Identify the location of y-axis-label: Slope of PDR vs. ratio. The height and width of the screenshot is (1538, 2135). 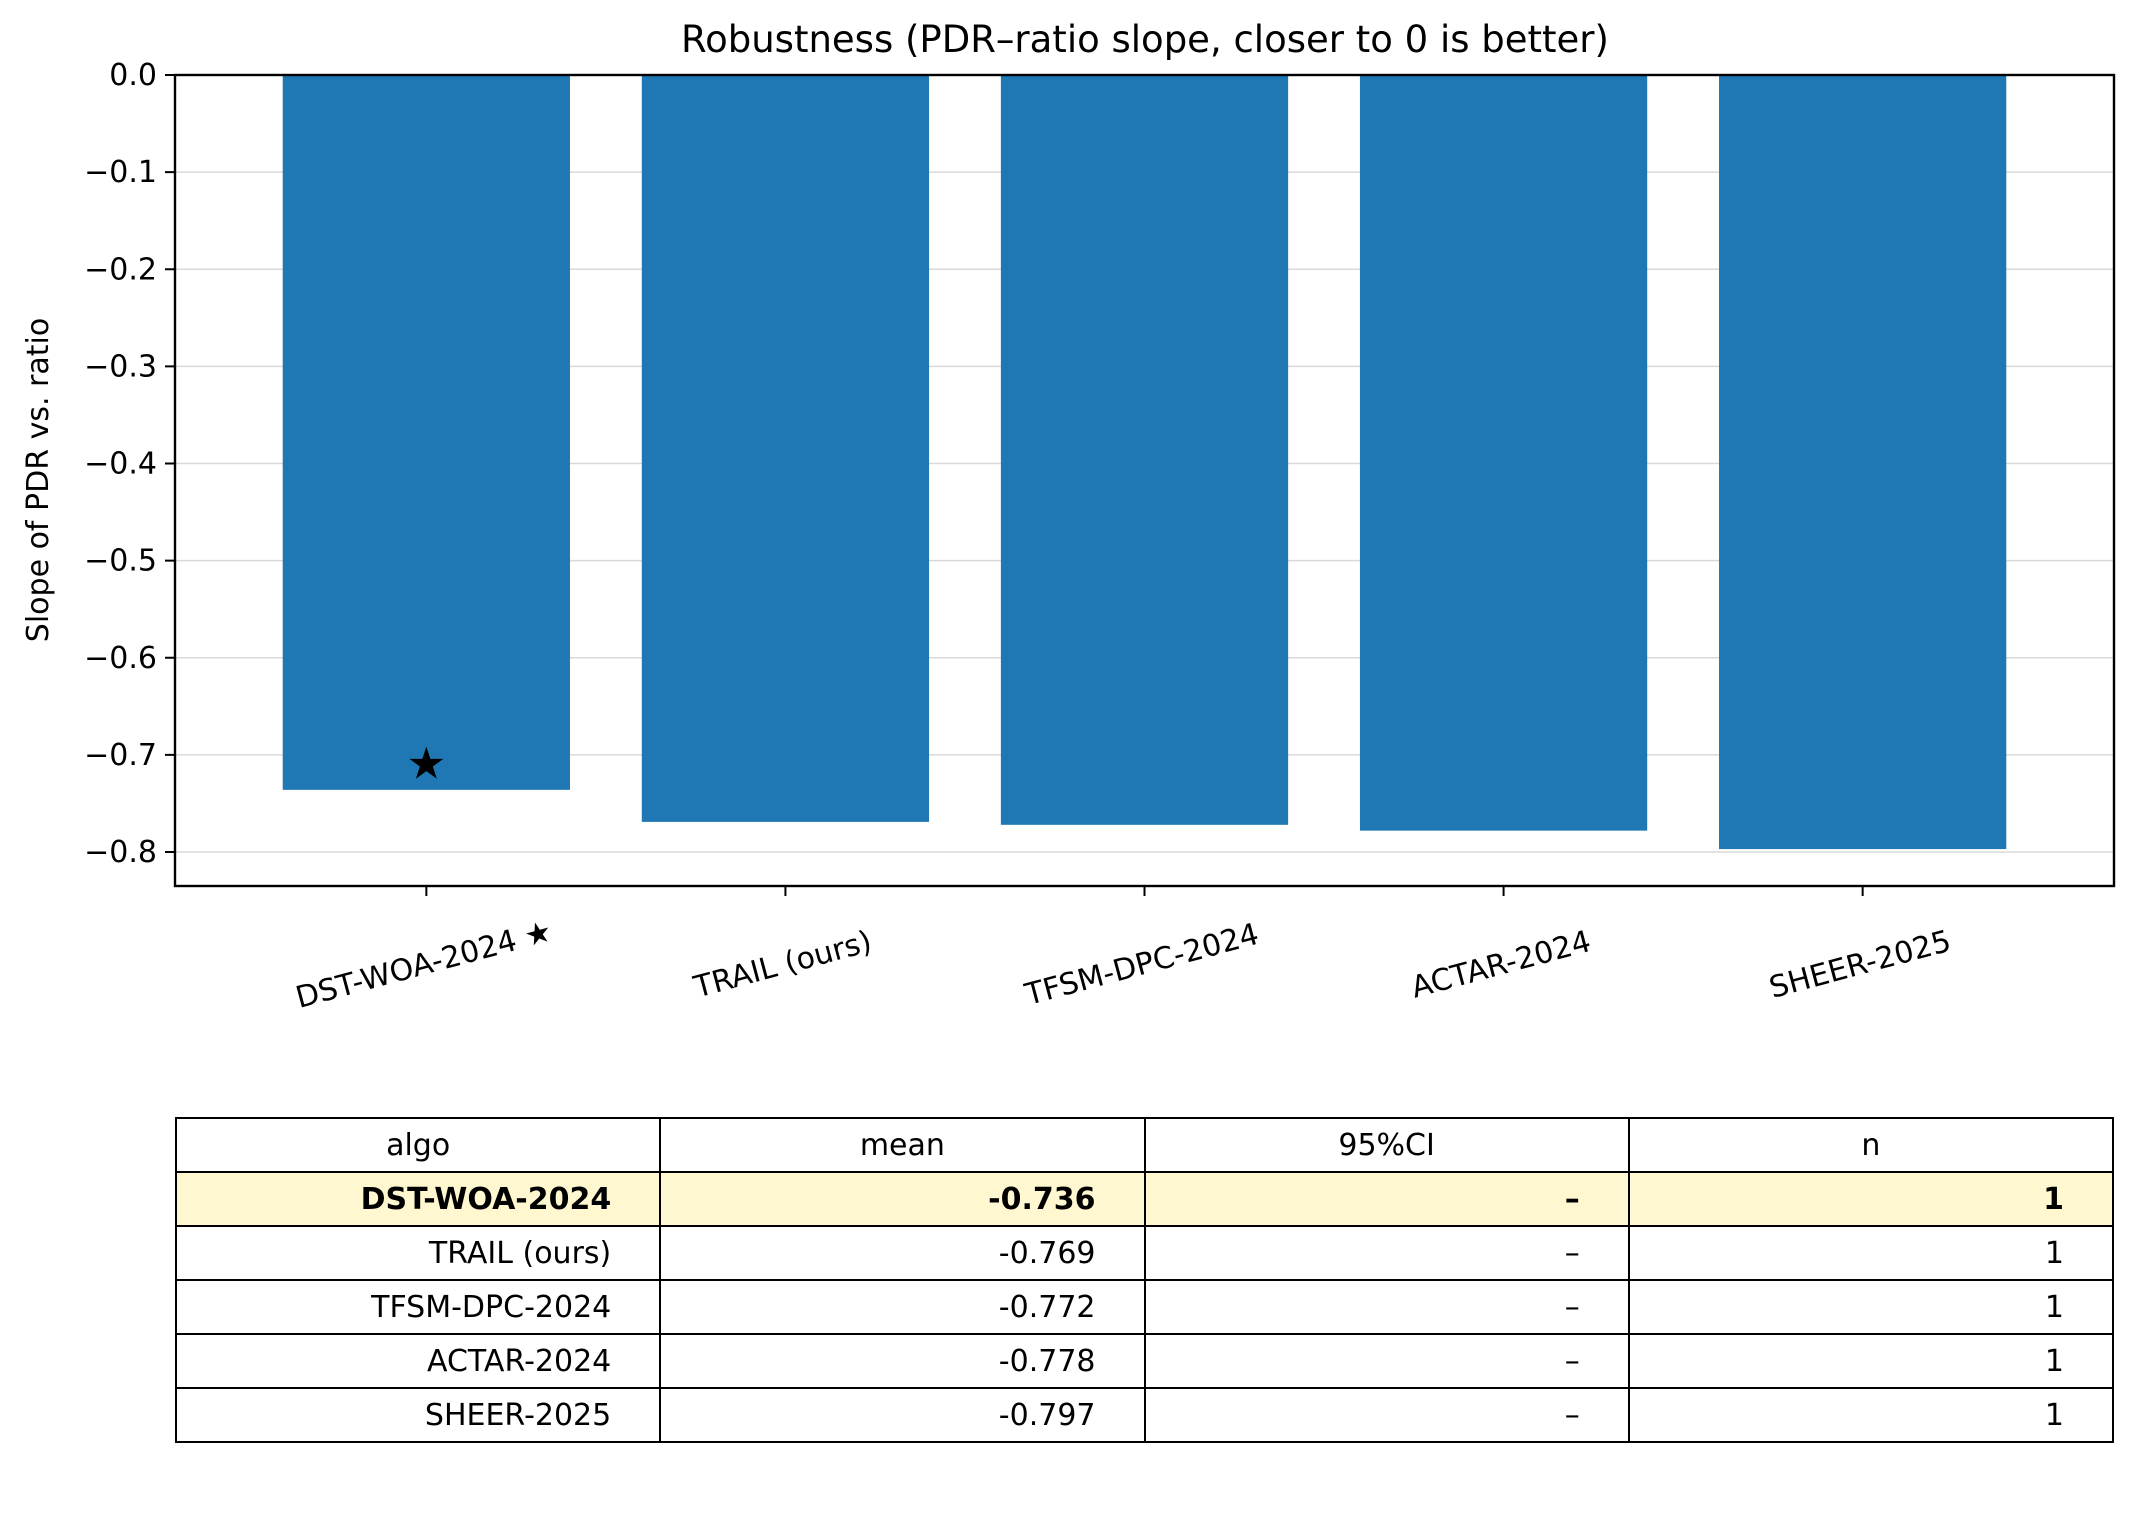
(38, 480).